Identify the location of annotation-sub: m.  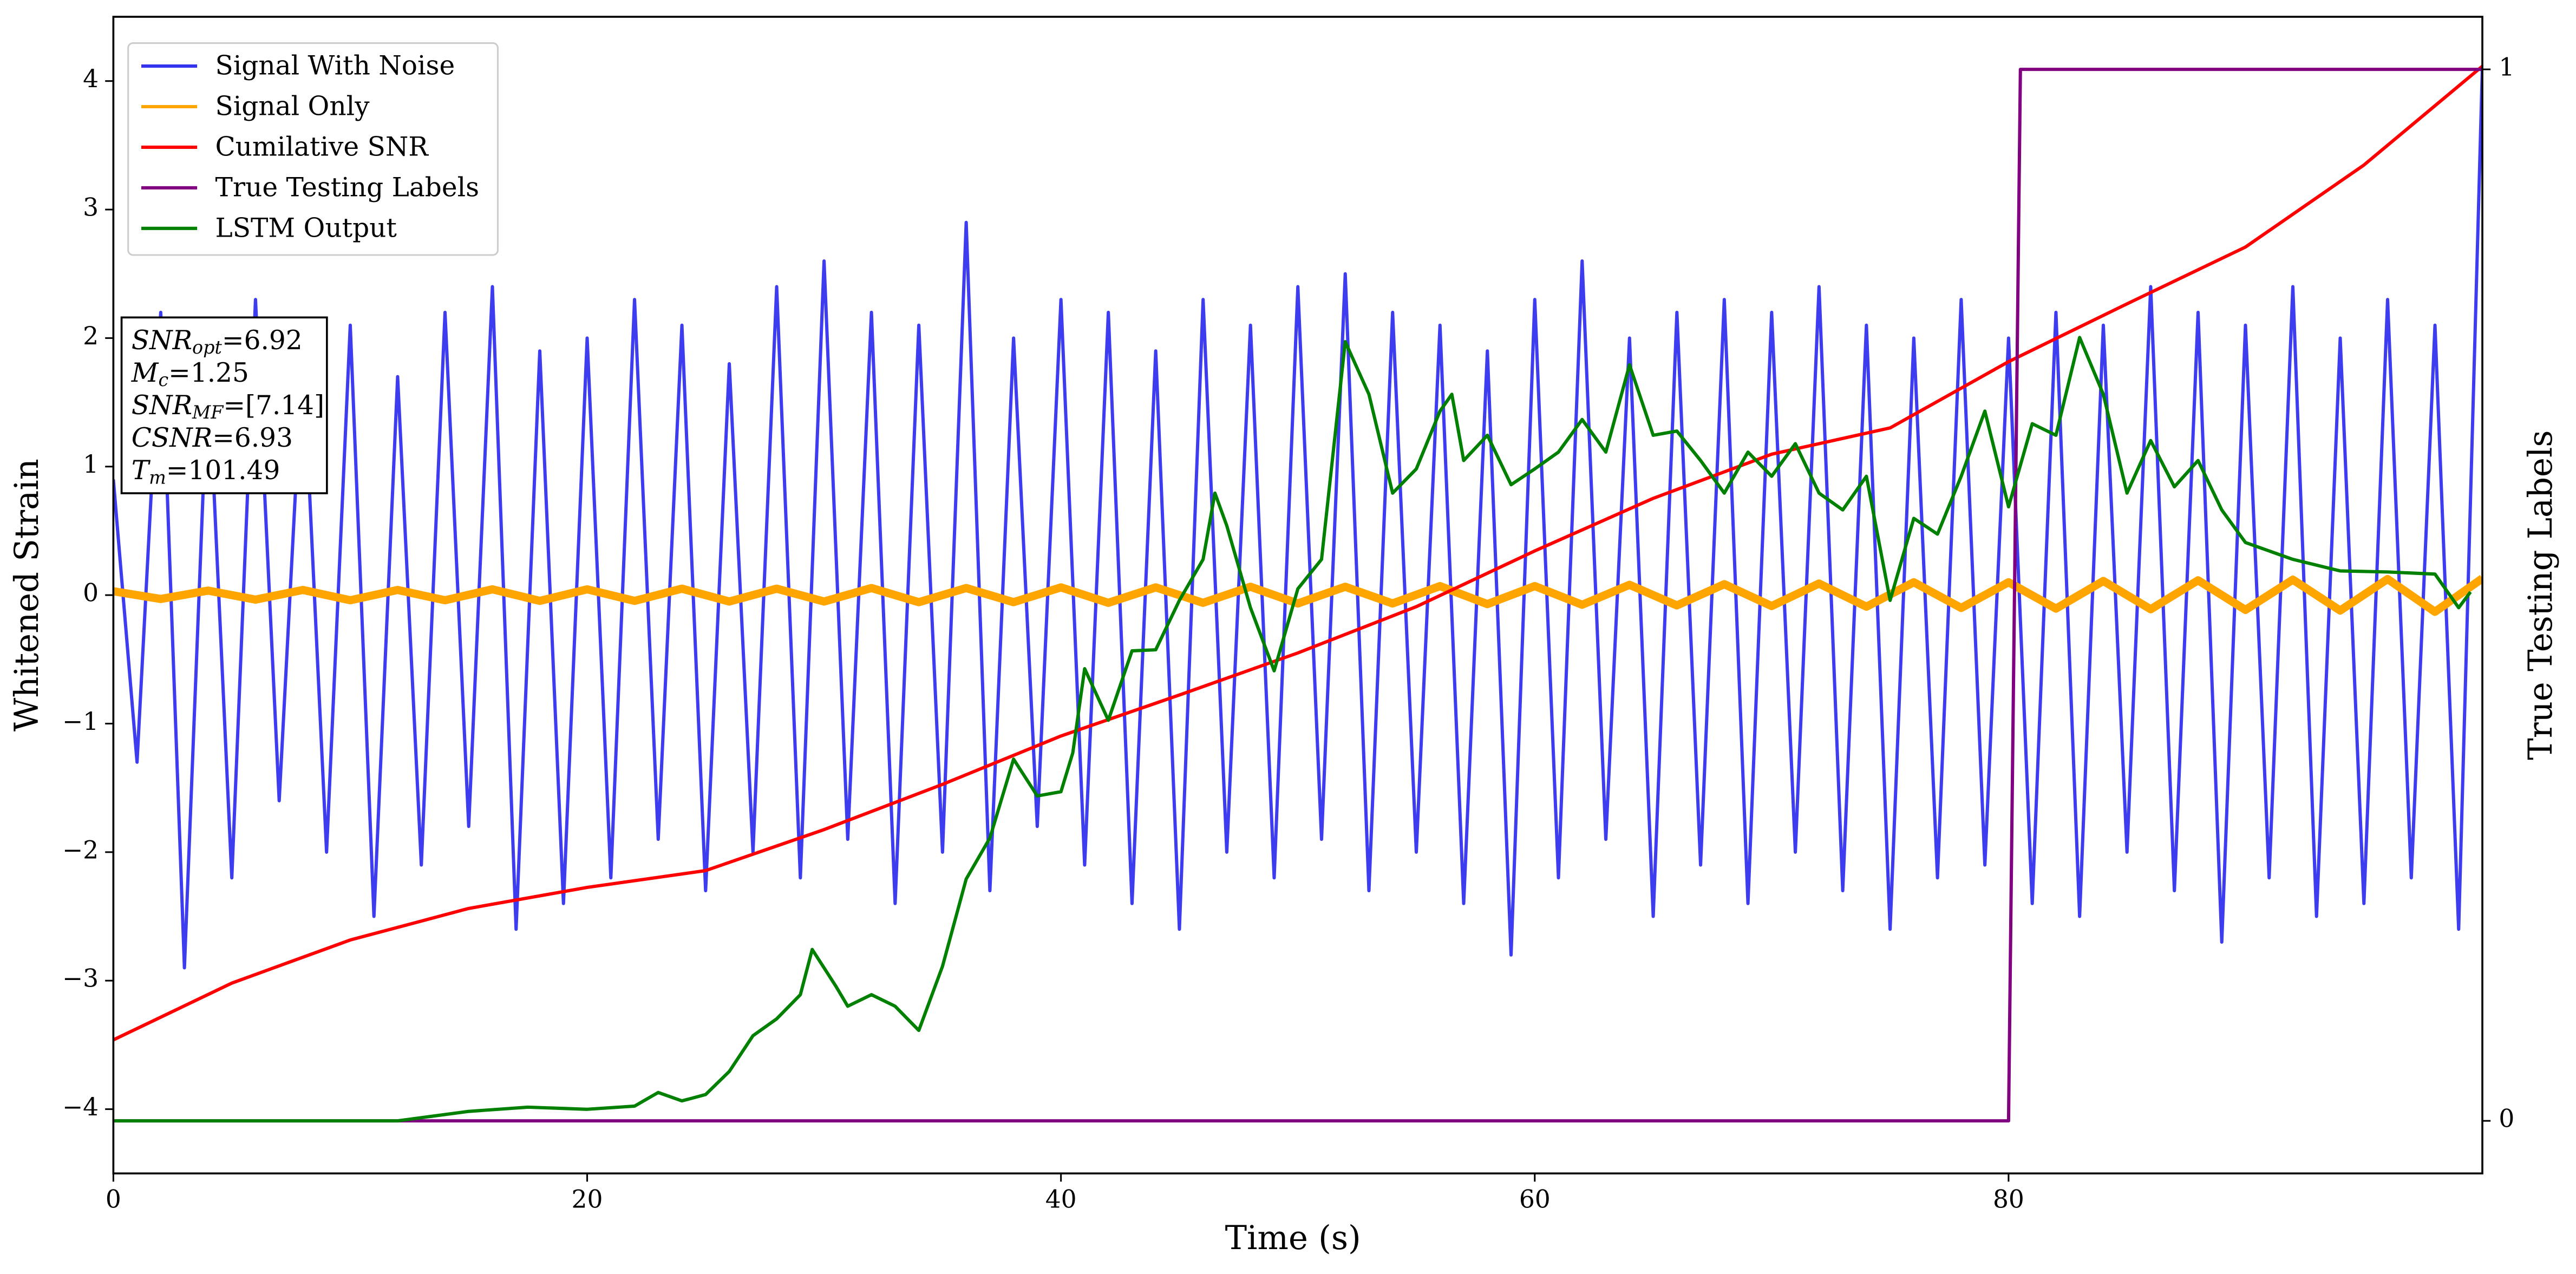
(157, 477).